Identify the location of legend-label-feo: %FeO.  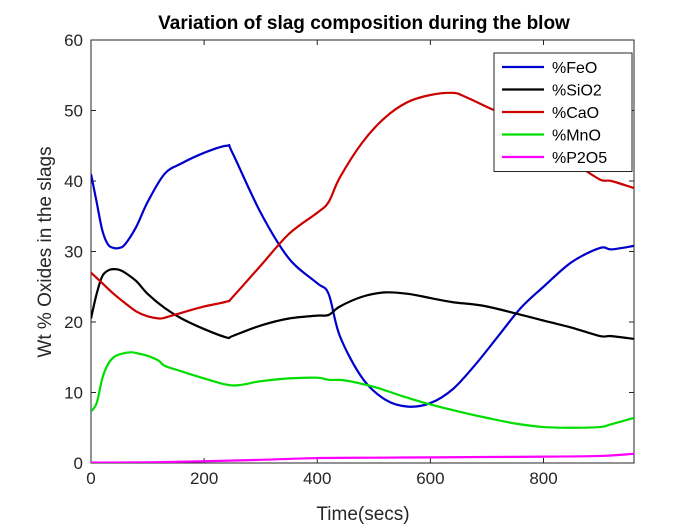
(574, 68).